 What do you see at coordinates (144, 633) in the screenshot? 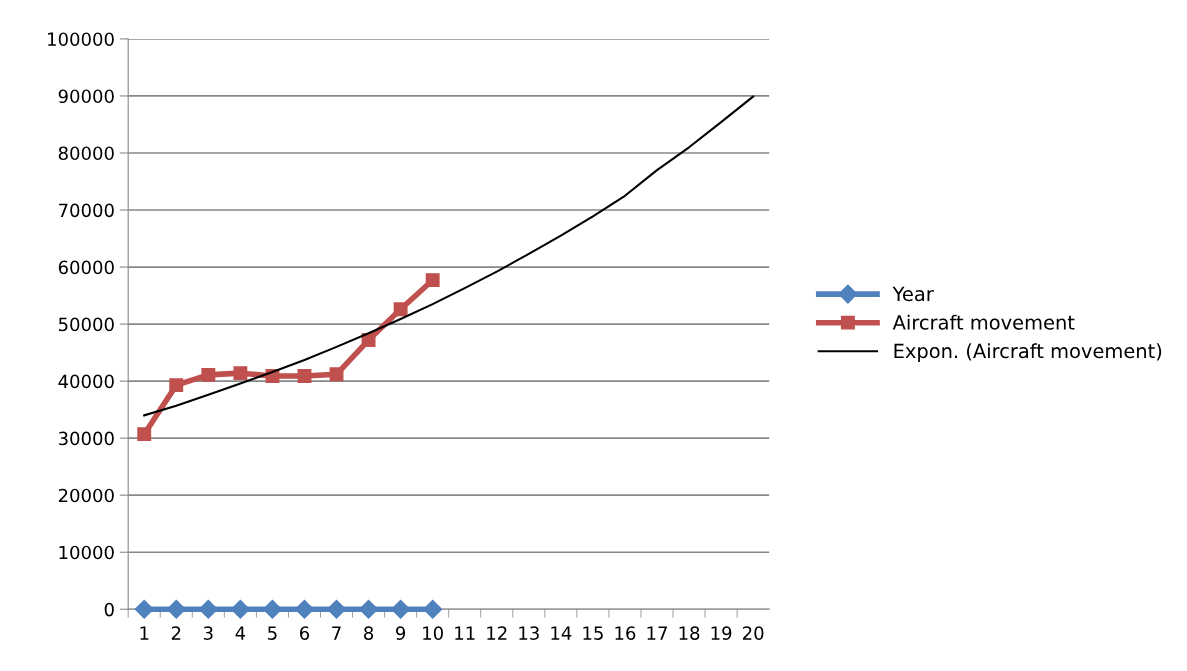
I see `x-tick-label: 1` at bounding box center [144, 633].